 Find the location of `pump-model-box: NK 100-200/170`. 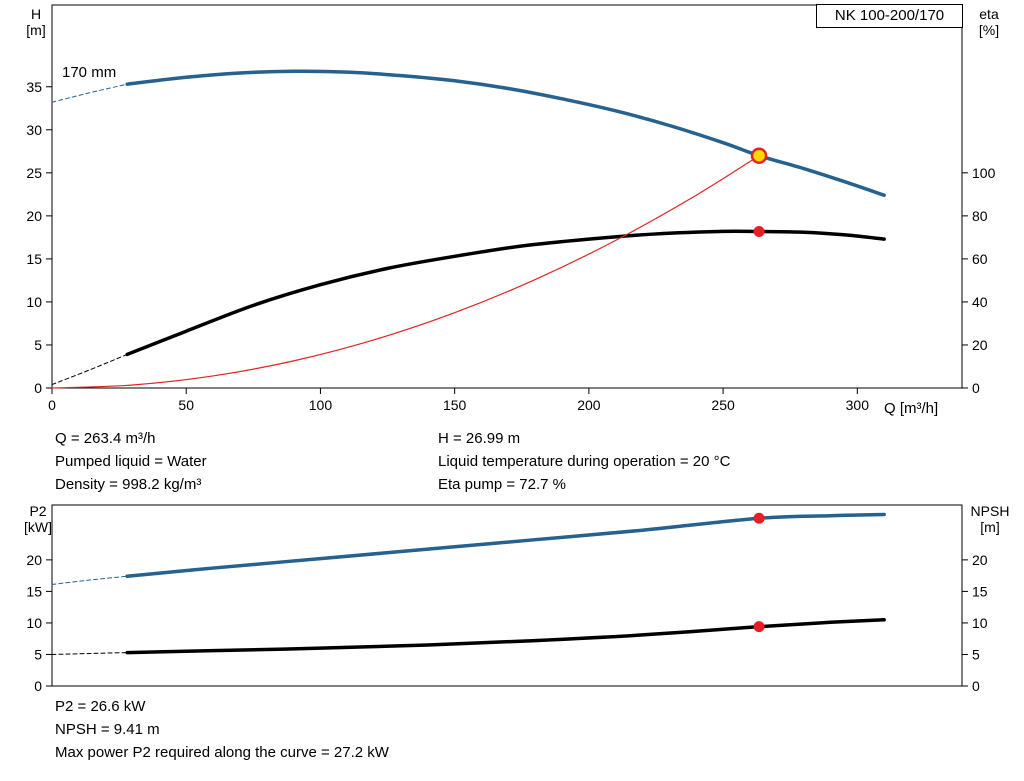

pump-model-box: NK 100-200/170 is located at coordinates (889, 16).